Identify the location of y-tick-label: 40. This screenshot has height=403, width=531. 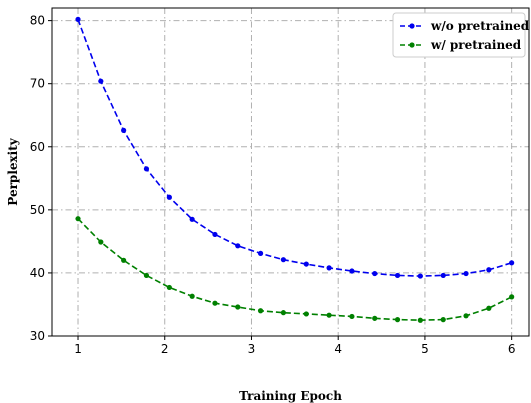
(37, 273).